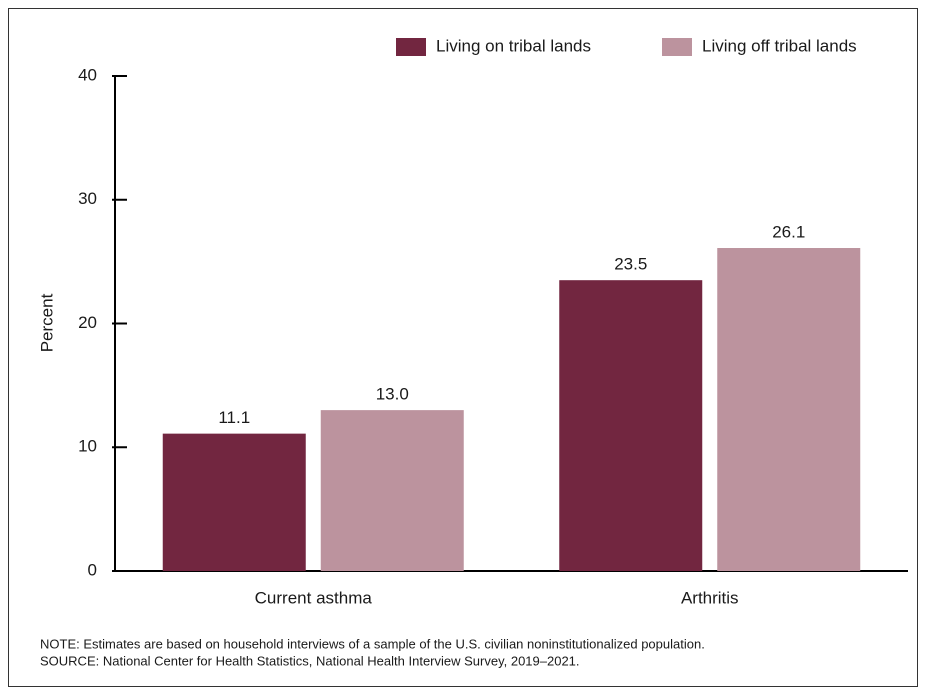 The width and height of the screenshot is (926, 695). I want to click on legend-label: Living off tribal lands, so click(779, 45).